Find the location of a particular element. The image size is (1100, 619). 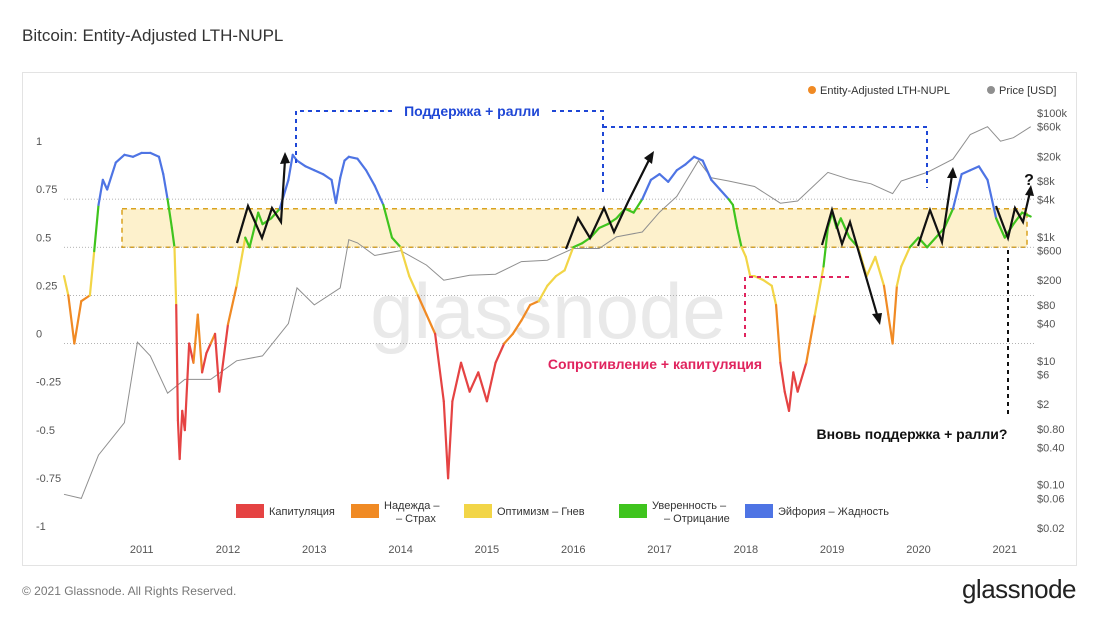

question-mark: ? is located at coordinates (1029, 180).